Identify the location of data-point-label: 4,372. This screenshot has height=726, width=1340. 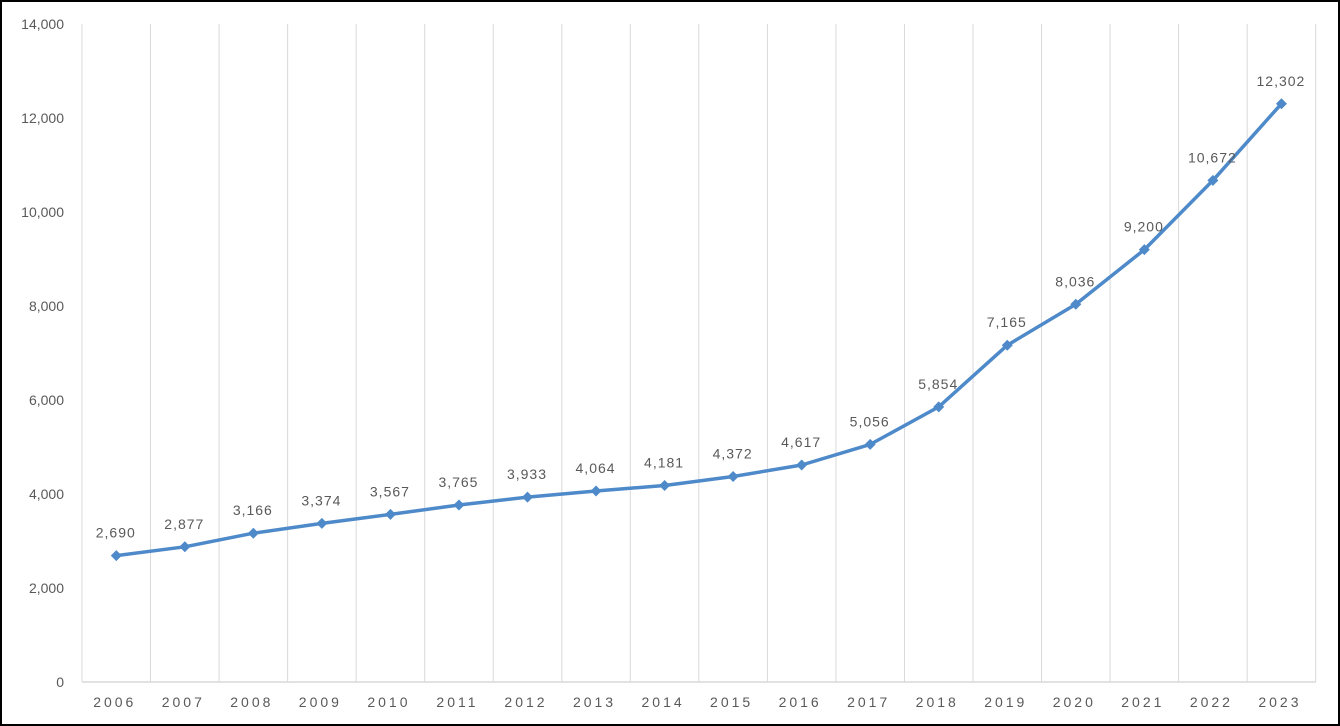
(733, 454).